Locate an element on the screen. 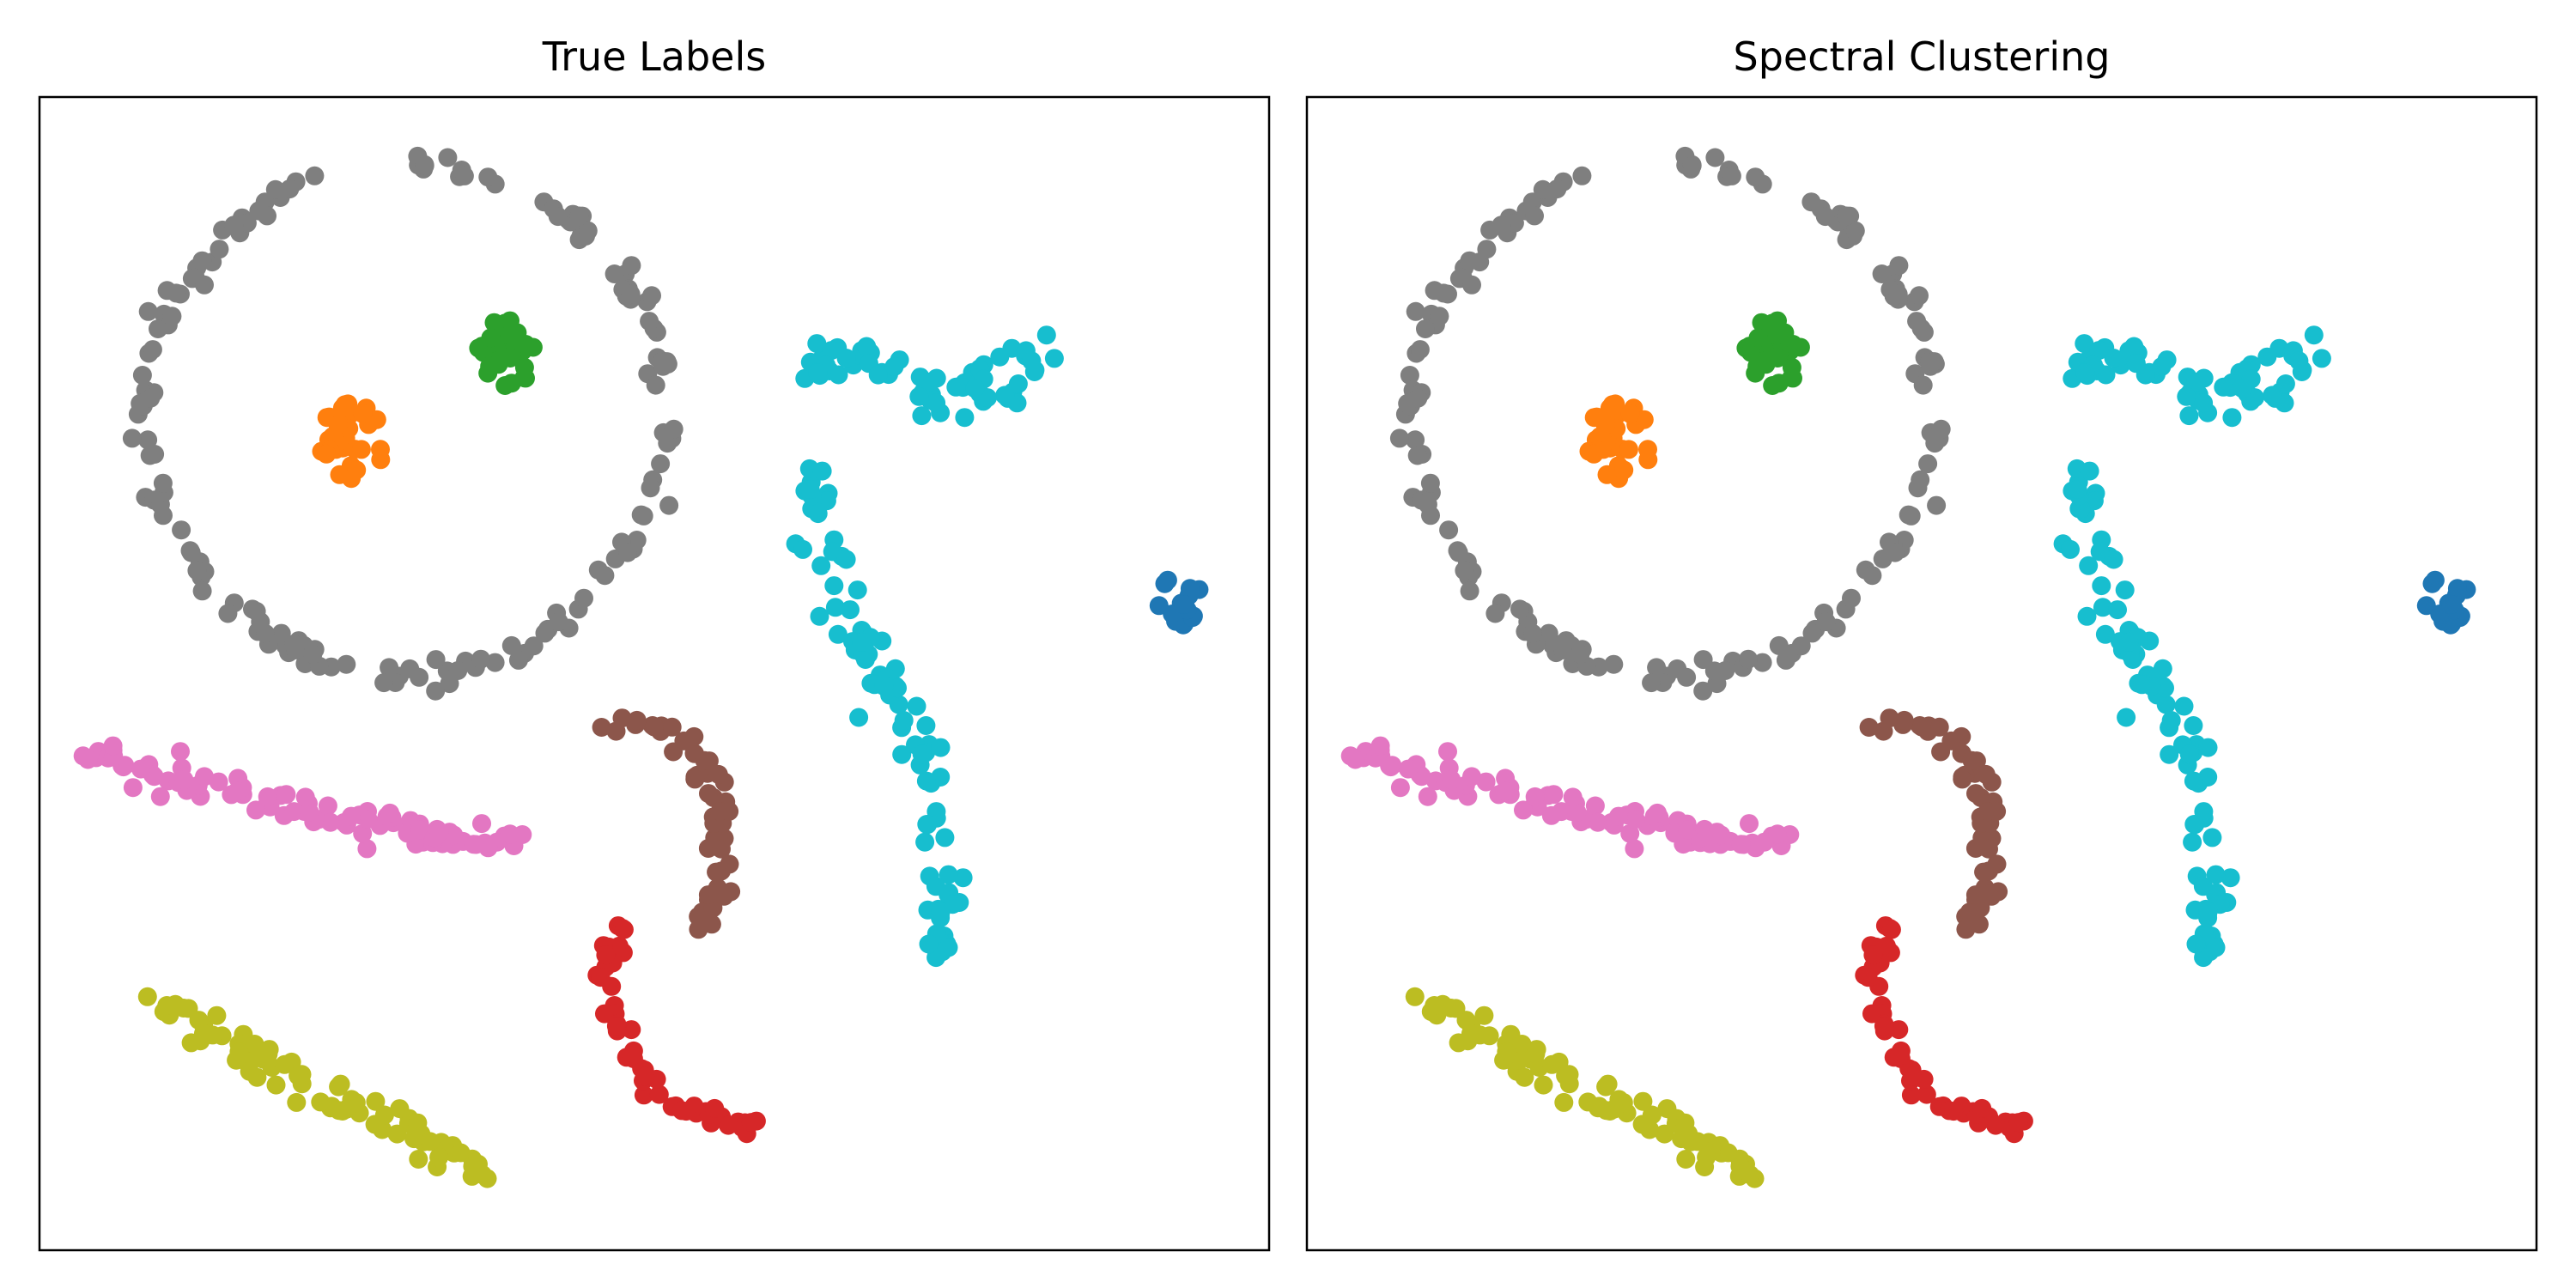 This screenshot has width=2576, height=1288. cluster-pink-band is located at coordinates (302, 797).